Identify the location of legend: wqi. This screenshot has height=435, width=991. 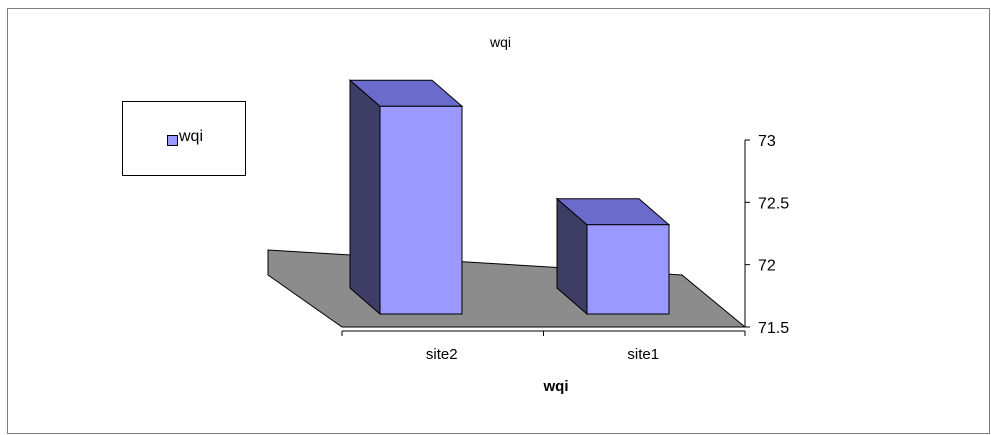
(184, 138).